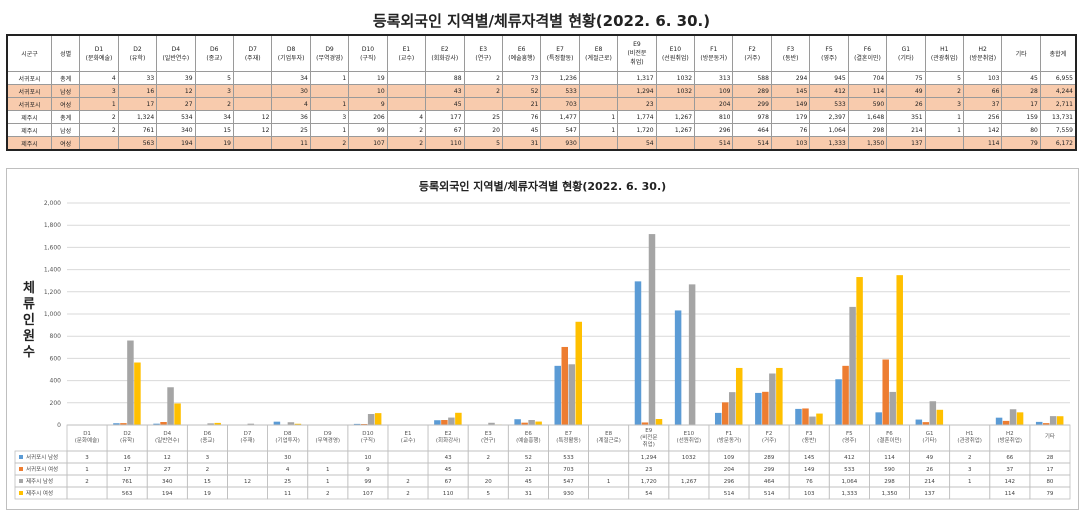  What do you see at coordinates (127, 434) in the screenshot?
I see `x-tick-label: D2` at bounding box center [127, 434].